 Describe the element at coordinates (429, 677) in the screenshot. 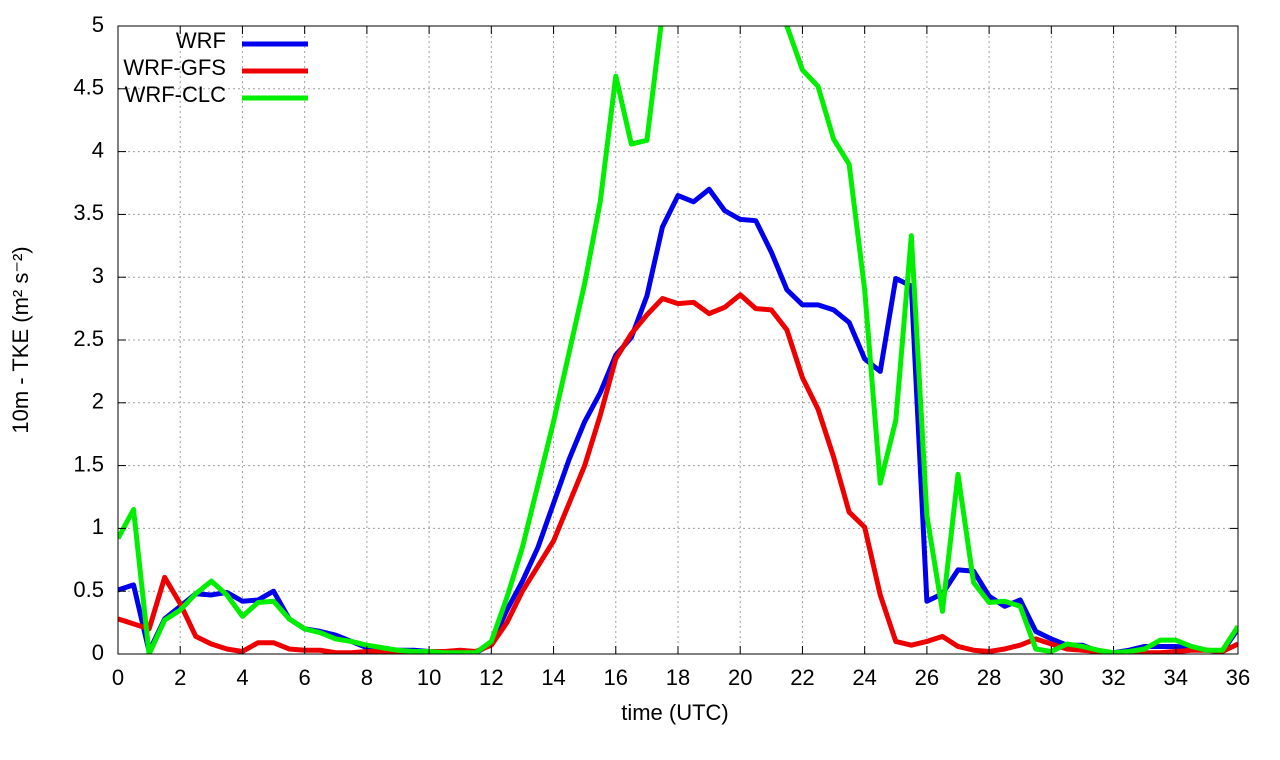

I see `x-tick-label: 10` at that location.